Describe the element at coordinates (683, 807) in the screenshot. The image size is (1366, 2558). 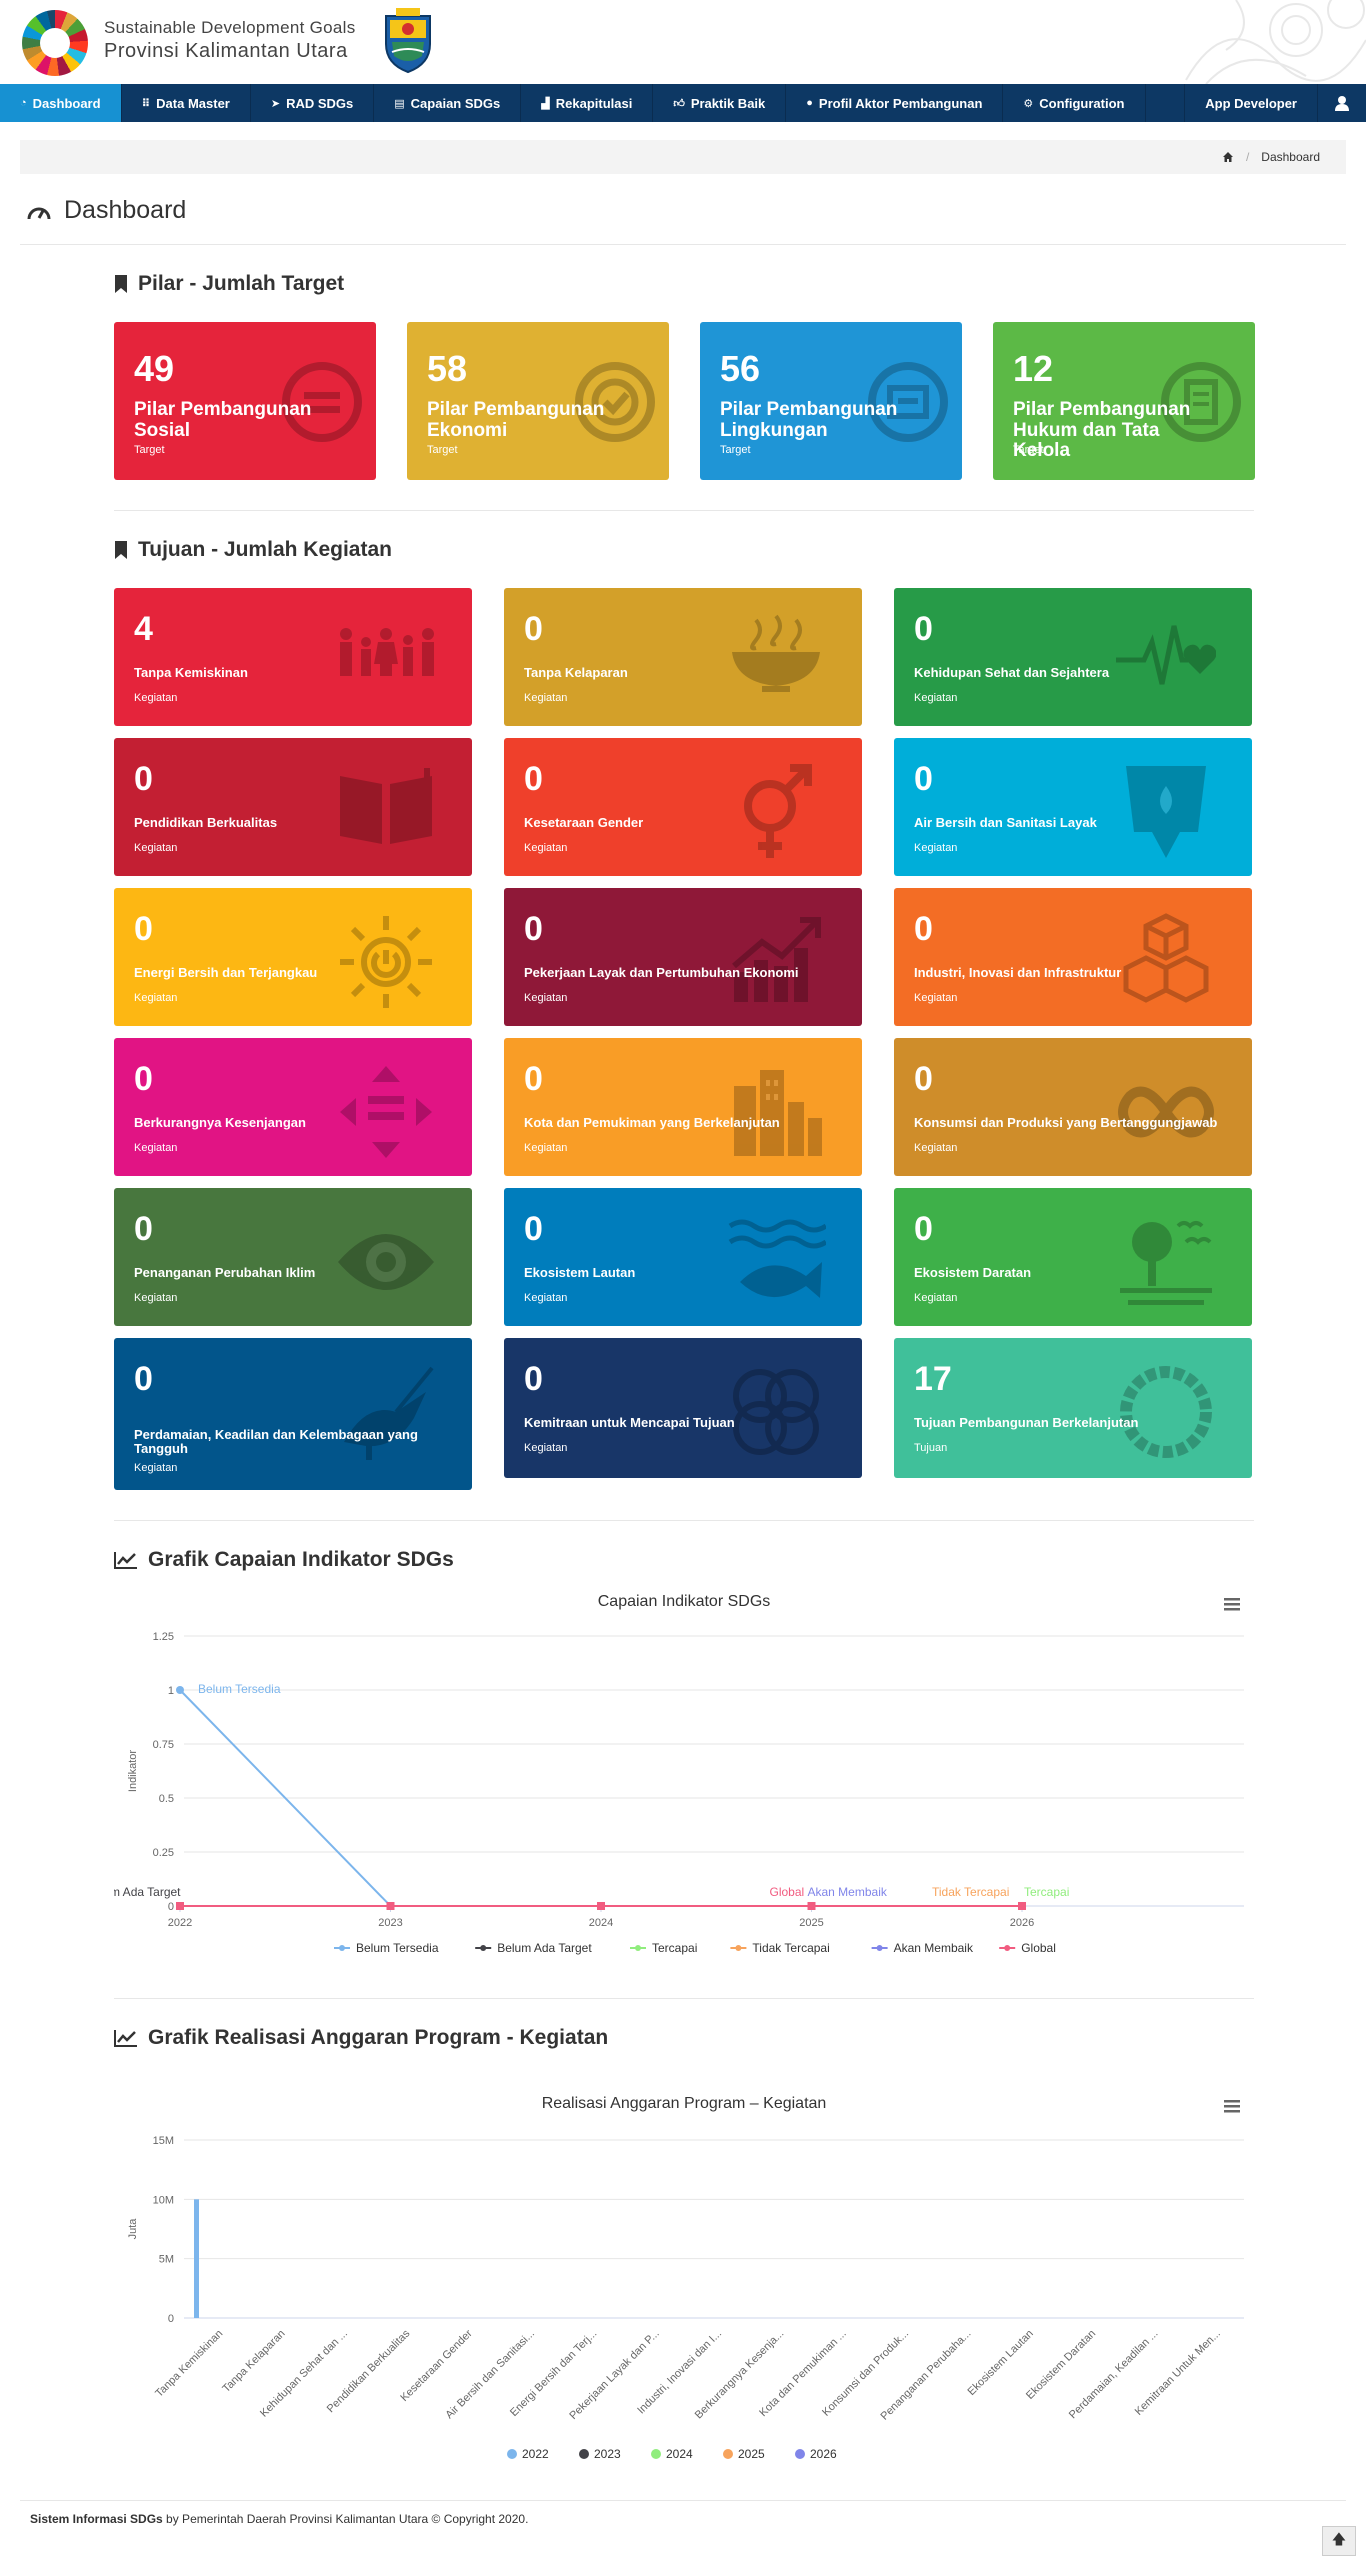
I see `tujuan-card: 0 Kesetaraan Gender Kegiatan` at that location.